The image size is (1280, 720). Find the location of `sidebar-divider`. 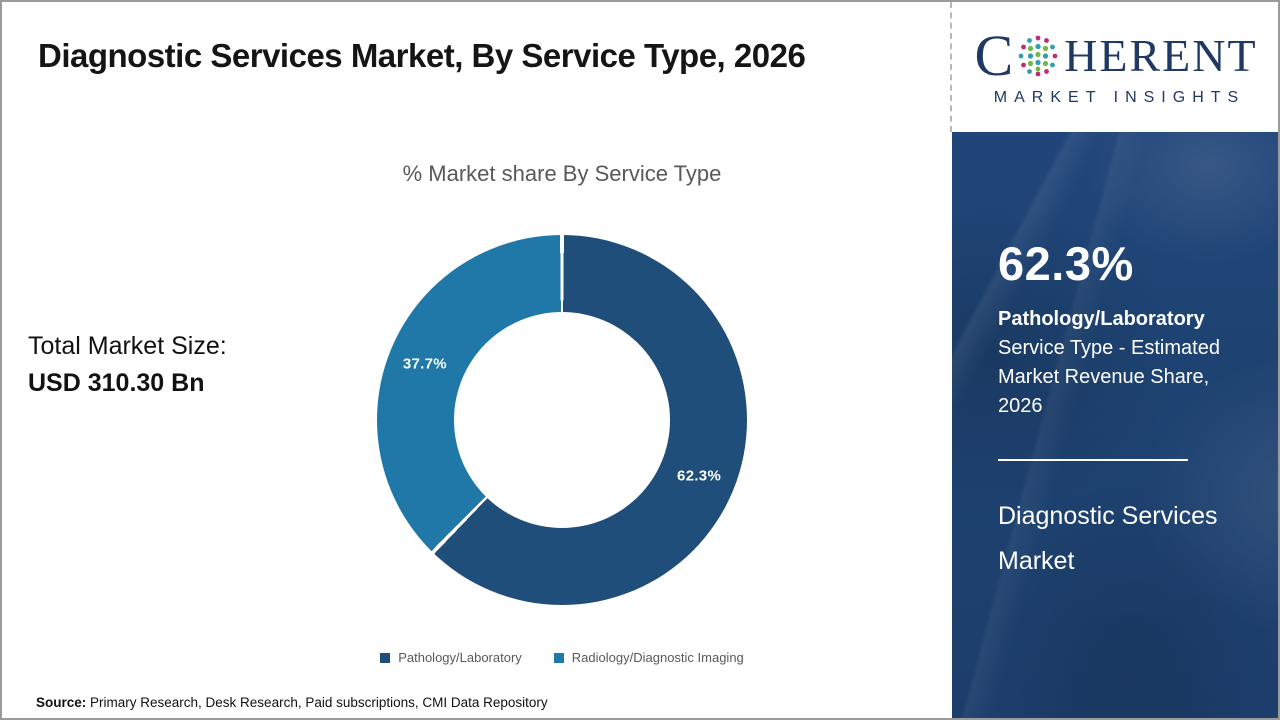

sidebar-divider is located at coordinates (1093, 460).